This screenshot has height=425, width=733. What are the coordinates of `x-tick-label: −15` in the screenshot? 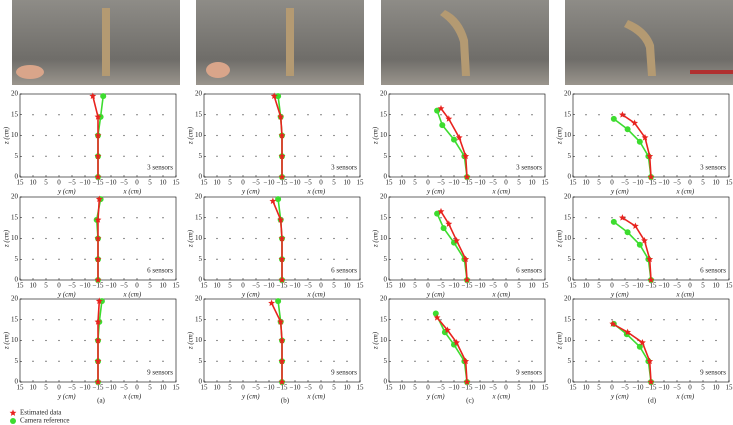 It's located at (282, 286).